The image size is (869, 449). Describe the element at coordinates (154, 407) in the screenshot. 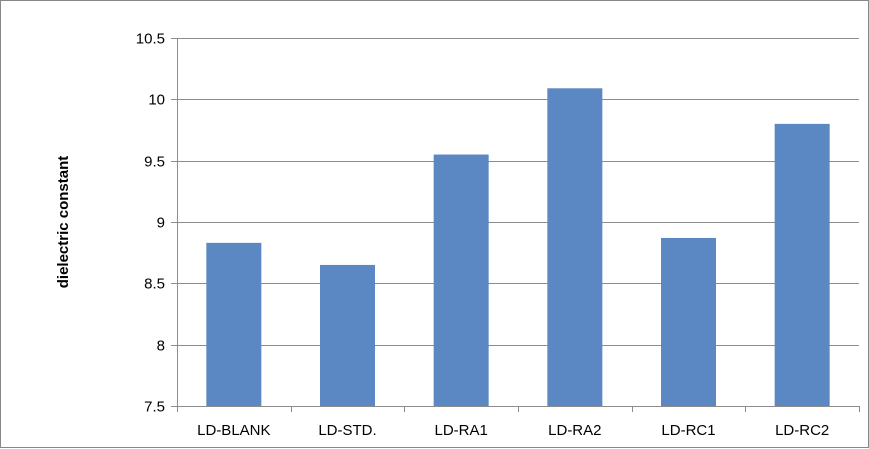

I see `y-tick-label: 7.5` at that location.